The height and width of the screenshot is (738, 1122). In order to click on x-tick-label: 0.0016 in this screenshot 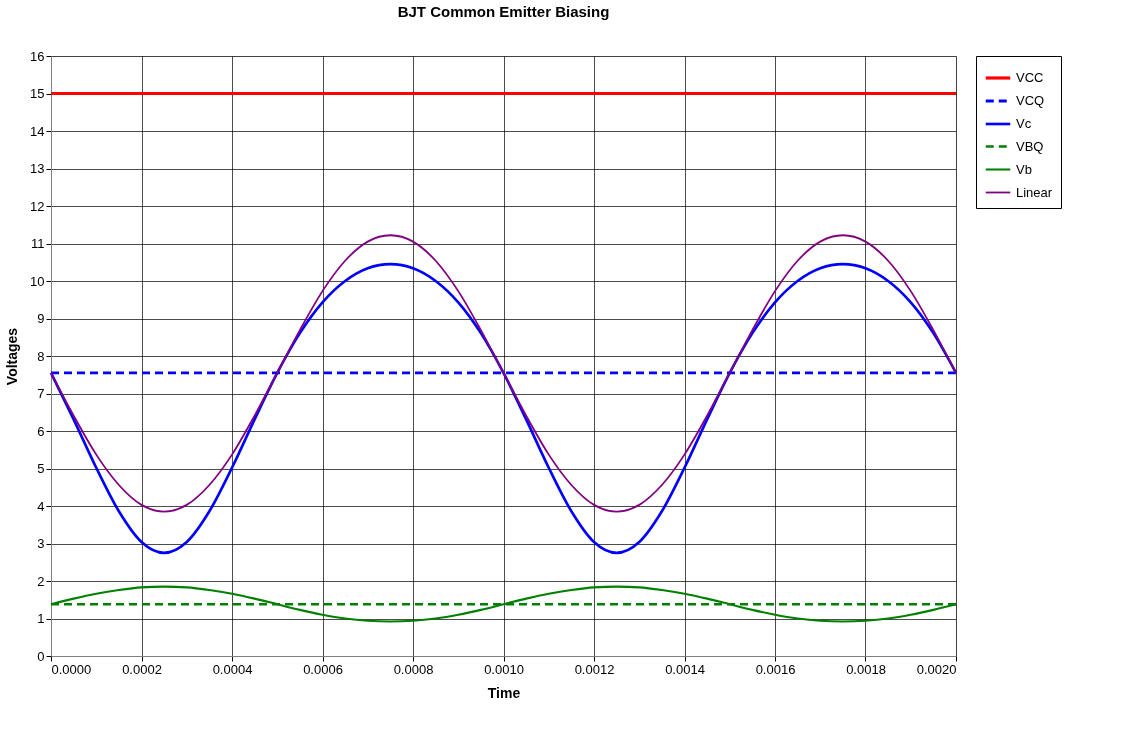, I will do `click(775, 669)`.